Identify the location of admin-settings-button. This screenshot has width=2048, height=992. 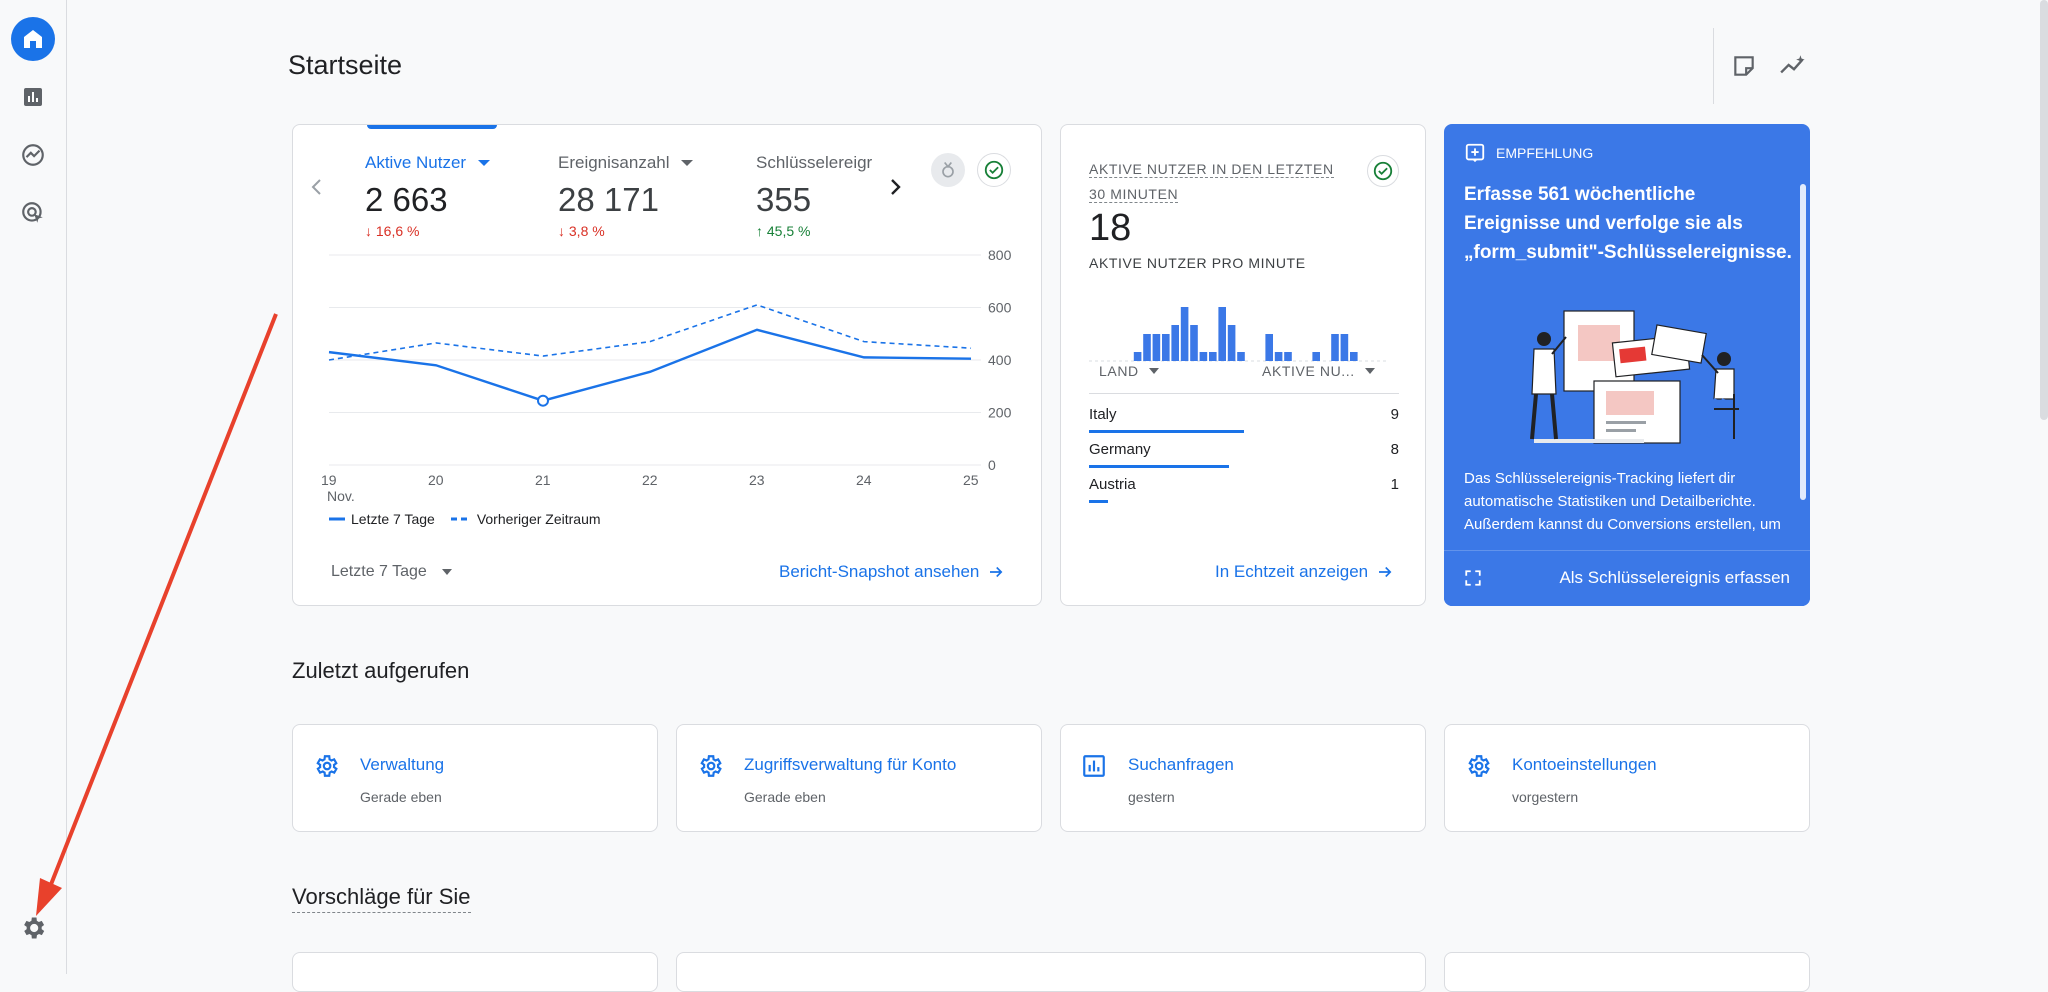
(33, 928).